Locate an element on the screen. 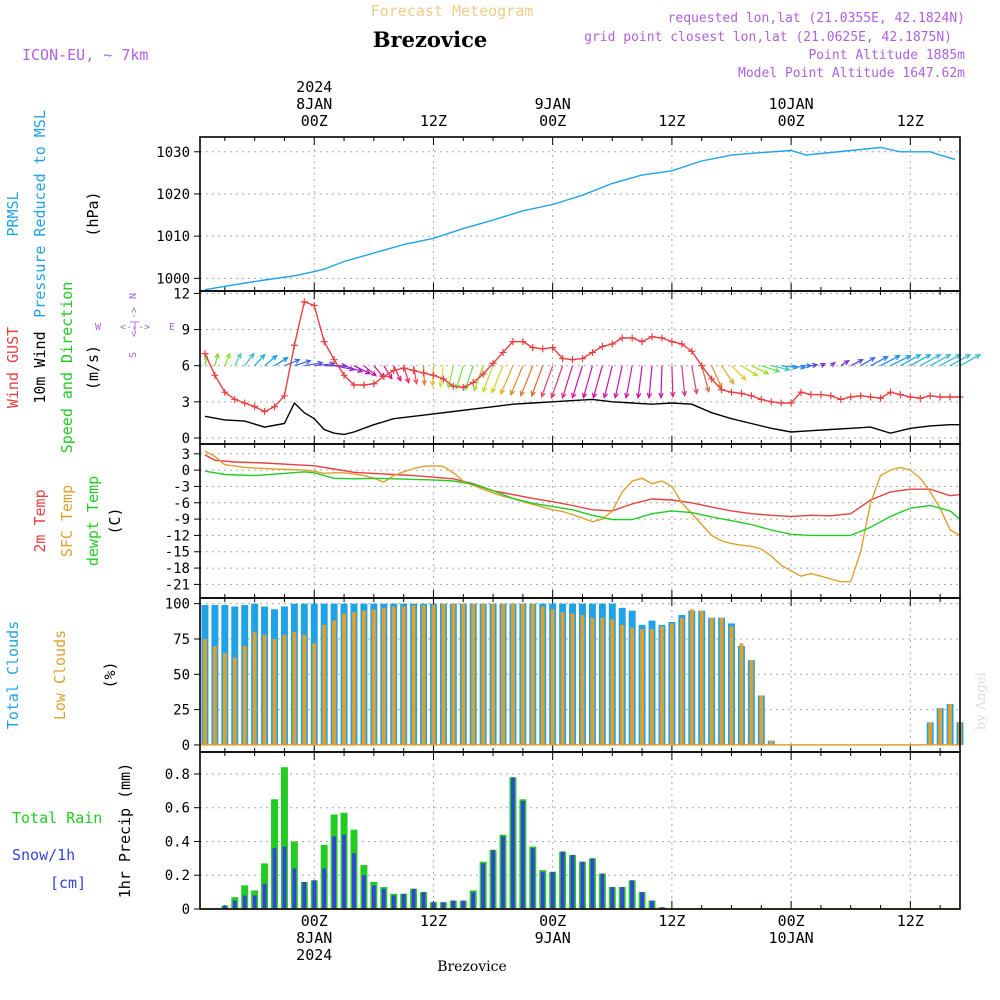 This screenshot has width=1000, height=1000. top-time-label: 12Z is located at coordinates (433, 121).